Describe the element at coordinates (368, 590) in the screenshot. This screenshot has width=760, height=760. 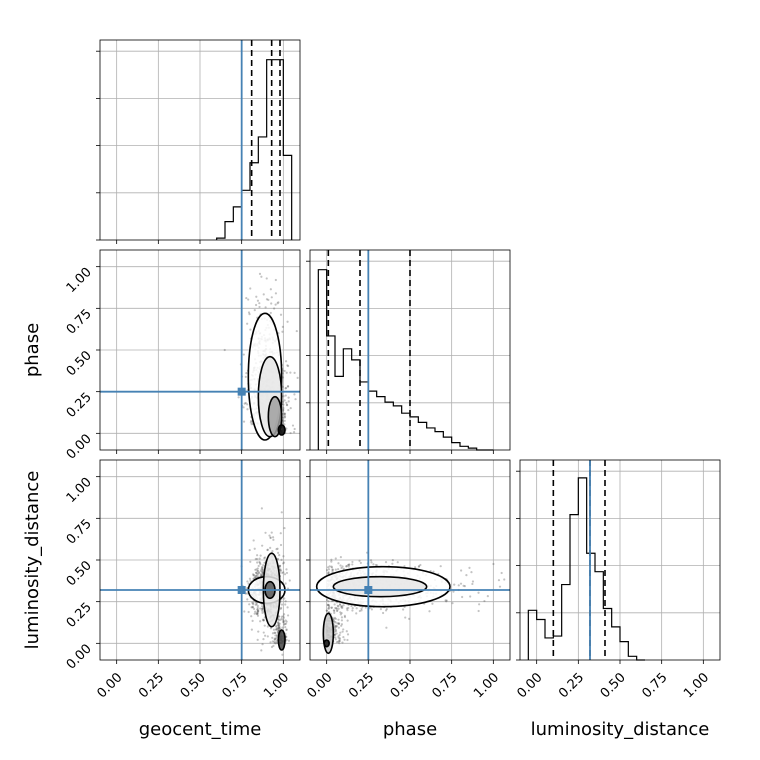
I see `truth-marker` at that location.